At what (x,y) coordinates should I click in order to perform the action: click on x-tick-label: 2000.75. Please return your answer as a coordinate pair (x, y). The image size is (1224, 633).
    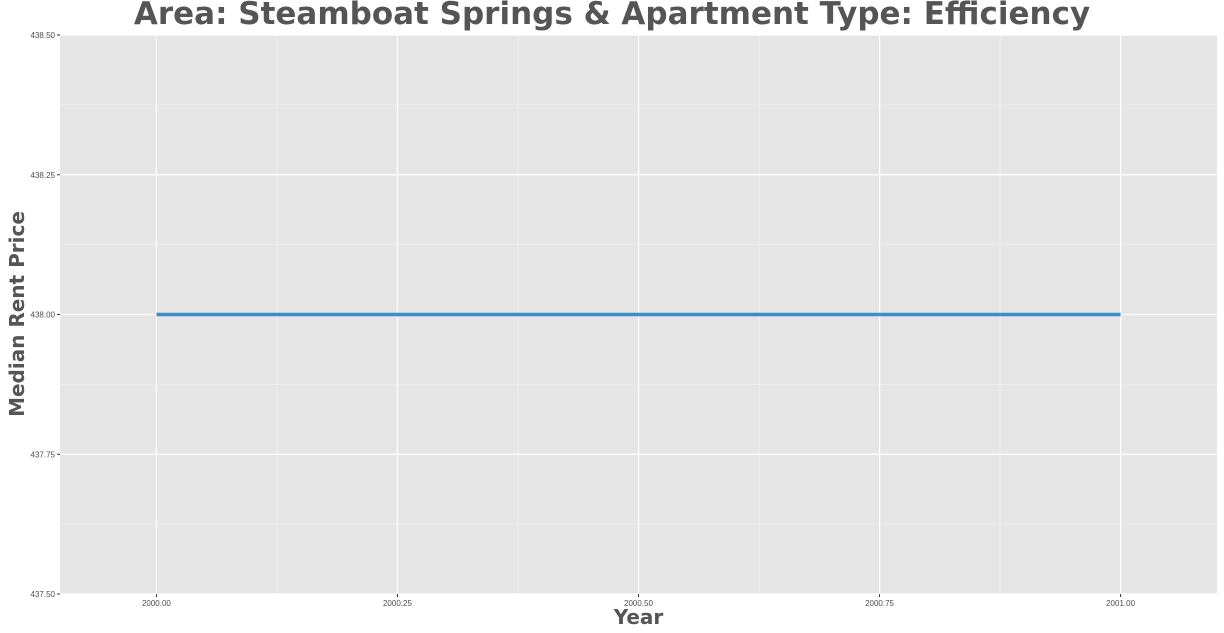
    Looking at the image, I should click on (879, 603).